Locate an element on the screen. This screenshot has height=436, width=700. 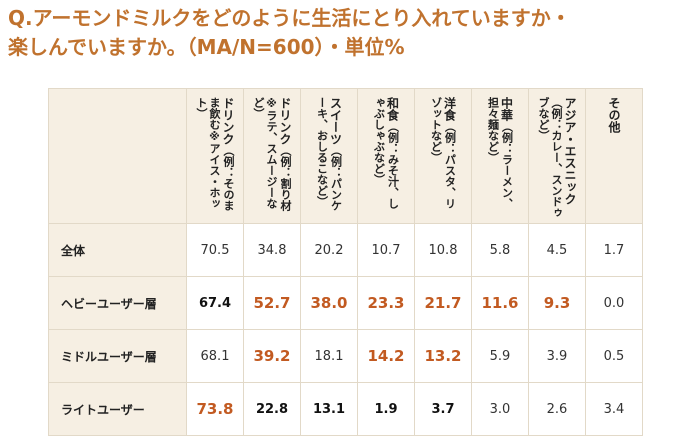
cell: 22.8 is located at coordinates (272, 409).